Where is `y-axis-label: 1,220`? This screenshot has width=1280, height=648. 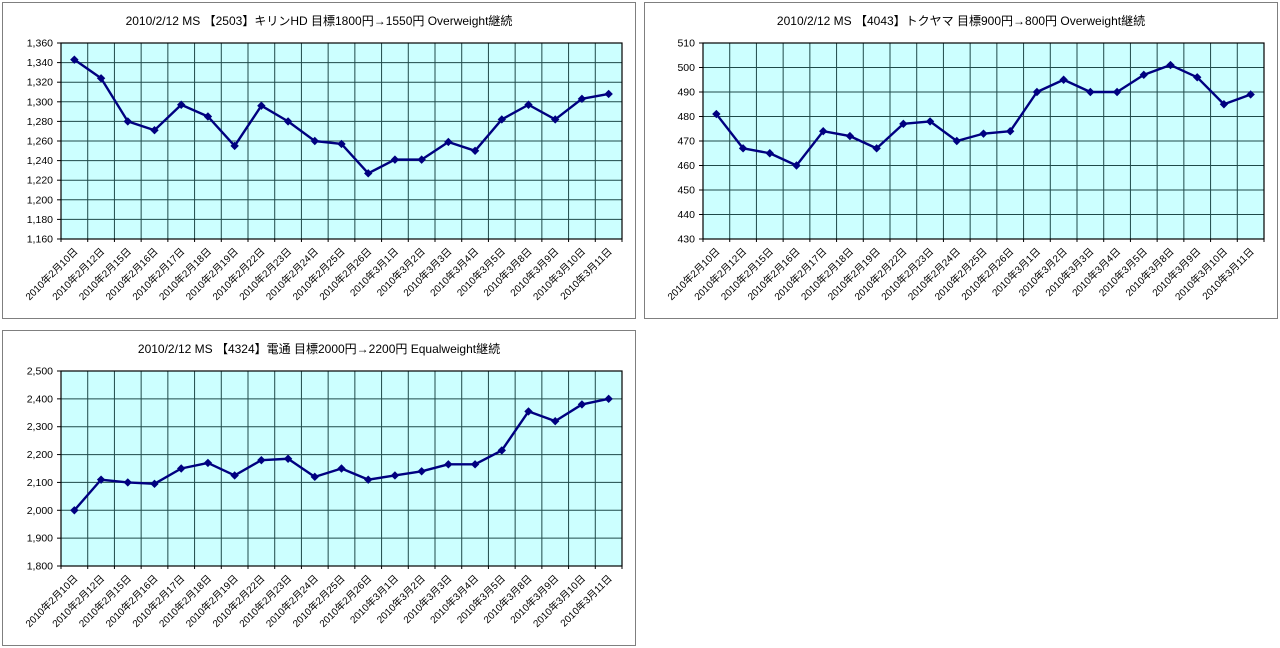 y-axis-label: 1,220 is located at coordinates (40, 181).